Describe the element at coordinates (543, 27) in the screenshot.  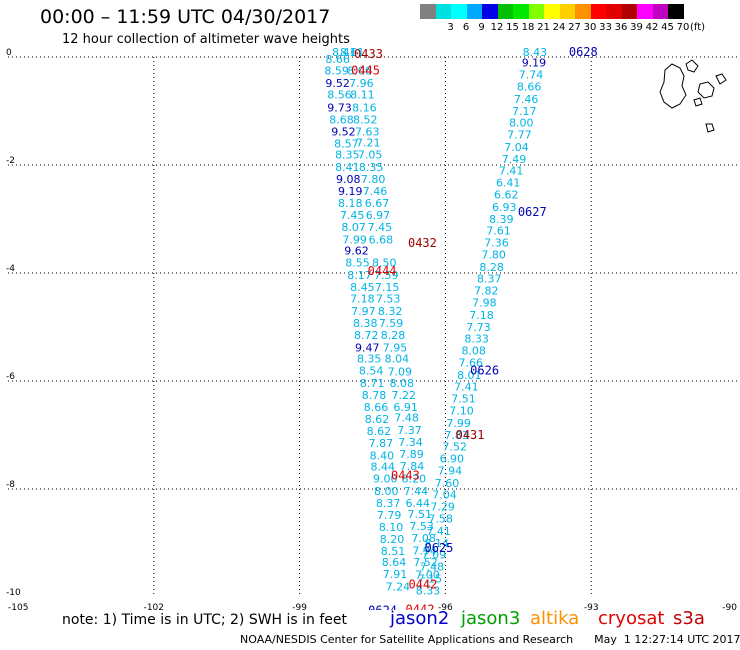
I see `scale-label: 21` at that location.